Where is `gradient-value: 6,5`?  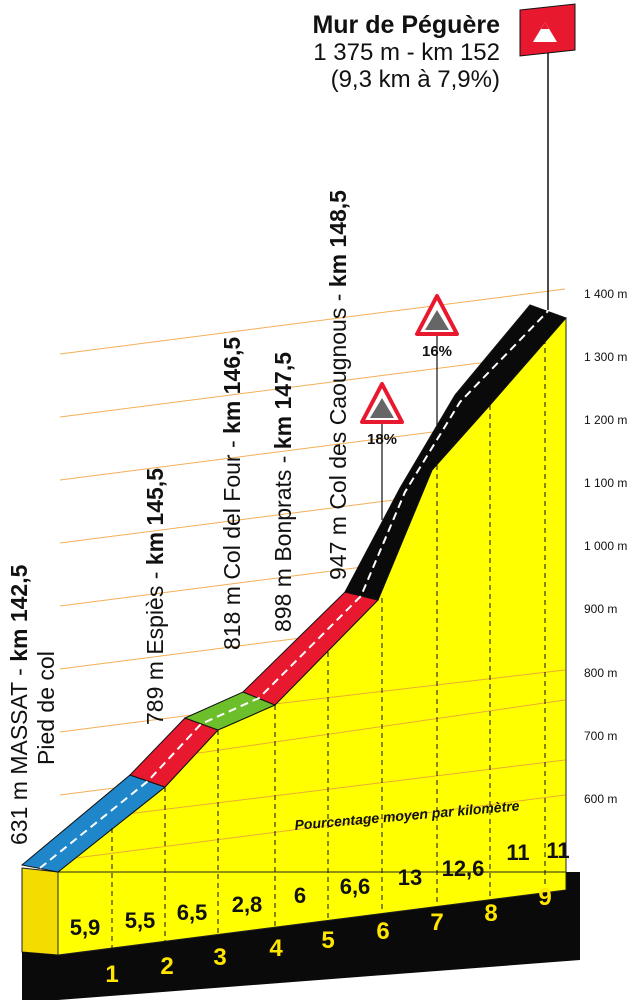
gradient-value: 6,5 is located at coordinates (192, 912).